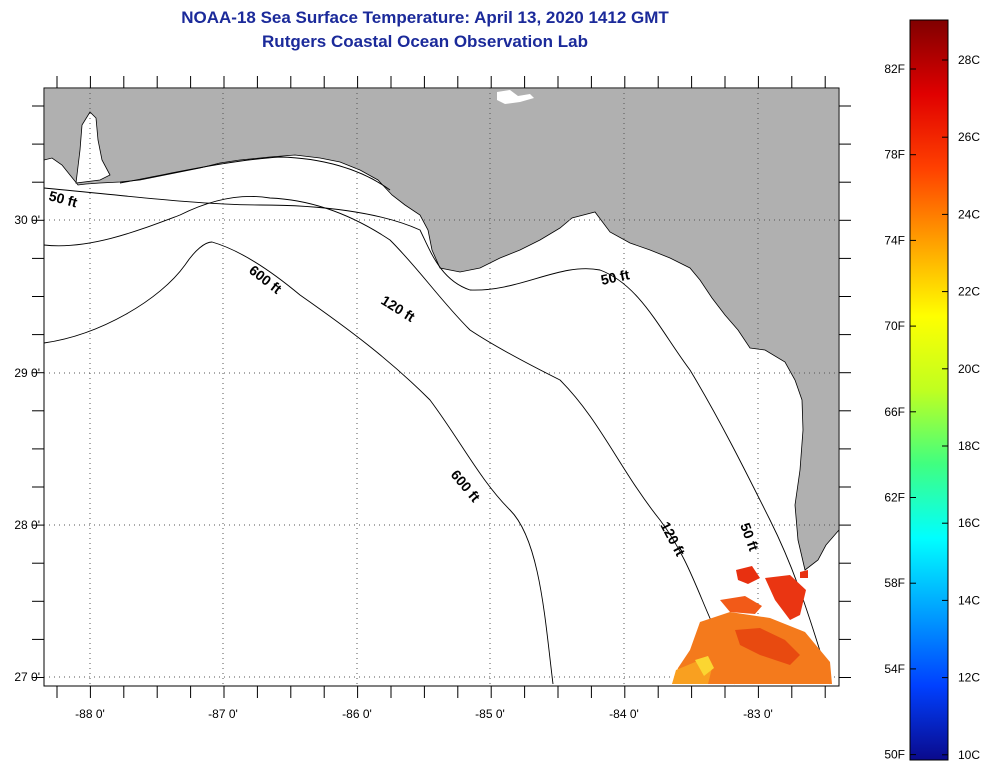 The image size is (992, 770). I want to click on bay-inlet, so click(93, 147).